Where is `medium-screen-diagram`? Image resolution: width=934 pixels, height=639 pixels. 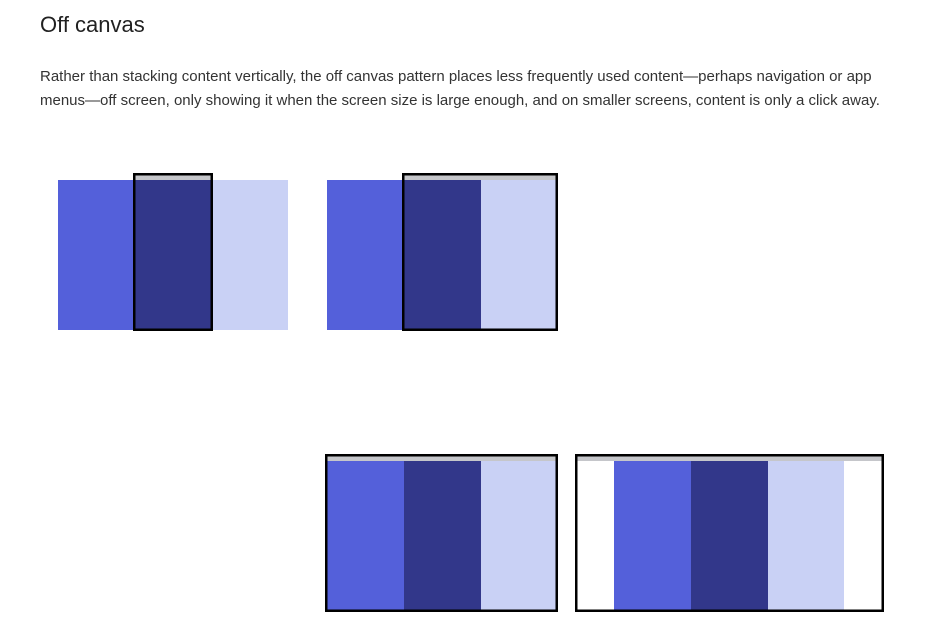 medium-screen-diagram is located at coordinates (442, 252).